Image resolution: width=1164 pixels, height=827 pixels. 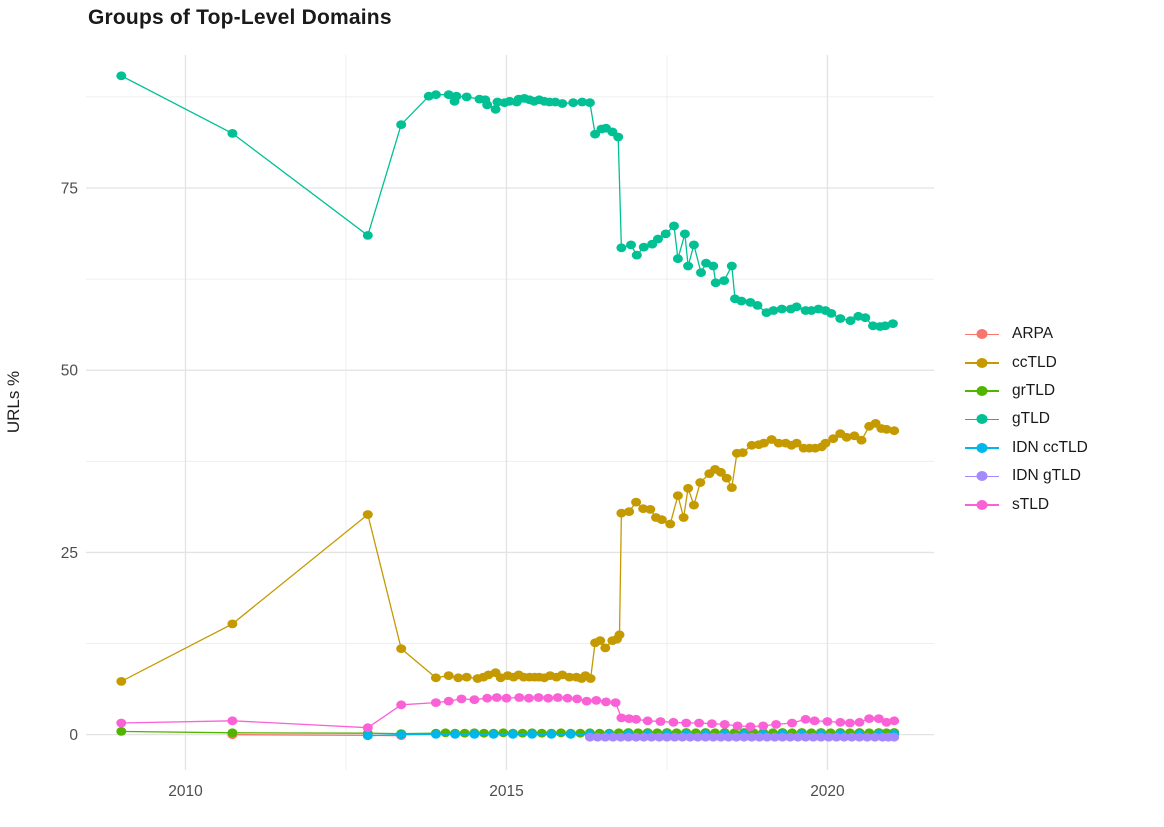 What do you see at coordinates (1046, 476) in the screenshot?
I see `legend-label: IDN gTLD` at bounding box center [1046, 476].